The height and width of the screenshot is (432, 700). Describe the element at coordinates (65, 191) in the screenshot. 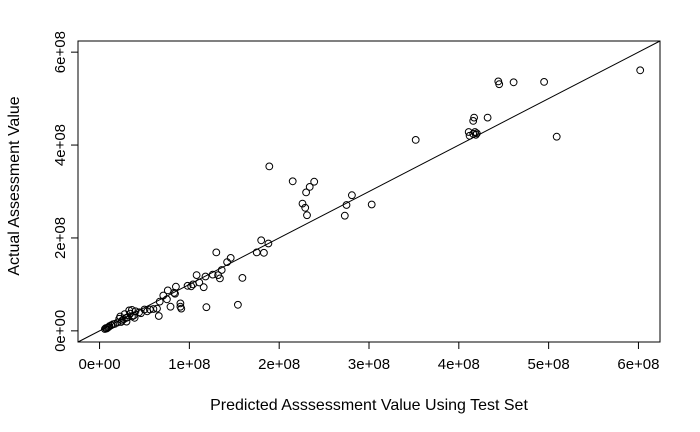

I see `y-axis: 0e+00 2e+08 4e+08 6e+08` at that location.